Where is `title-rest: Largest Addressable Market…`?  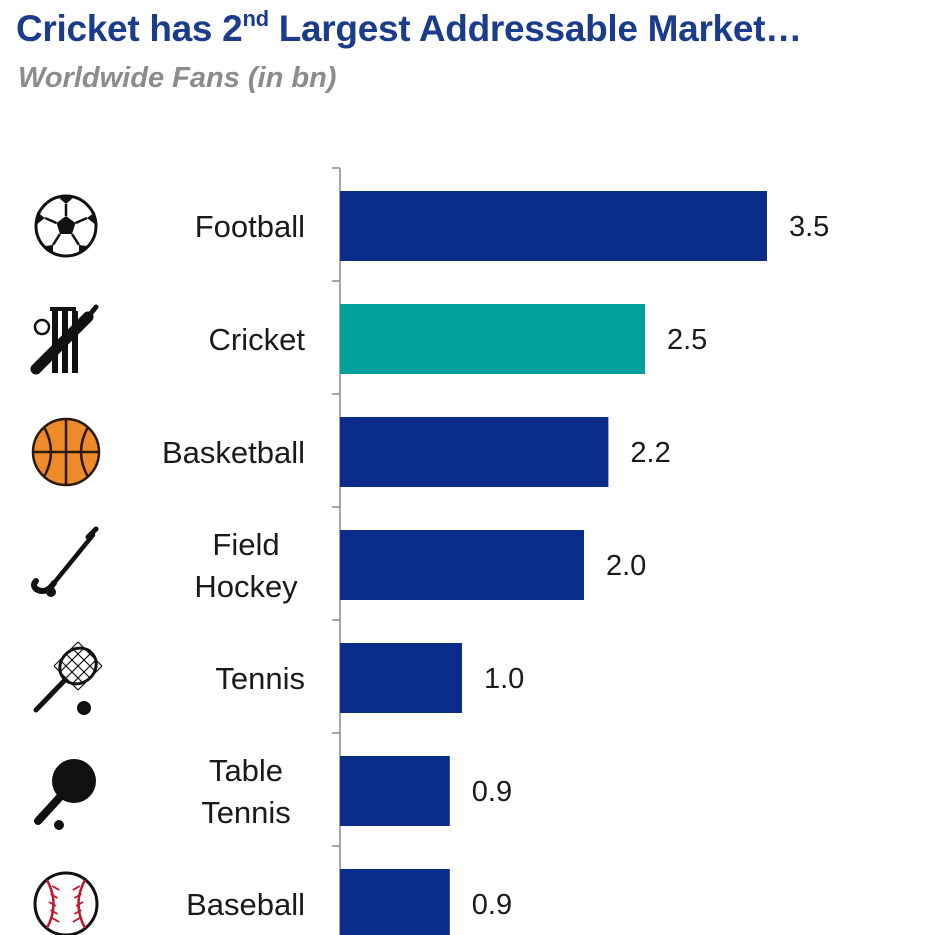 title-rest: Largest Addressable Market… is located at coordinates (535, 28).